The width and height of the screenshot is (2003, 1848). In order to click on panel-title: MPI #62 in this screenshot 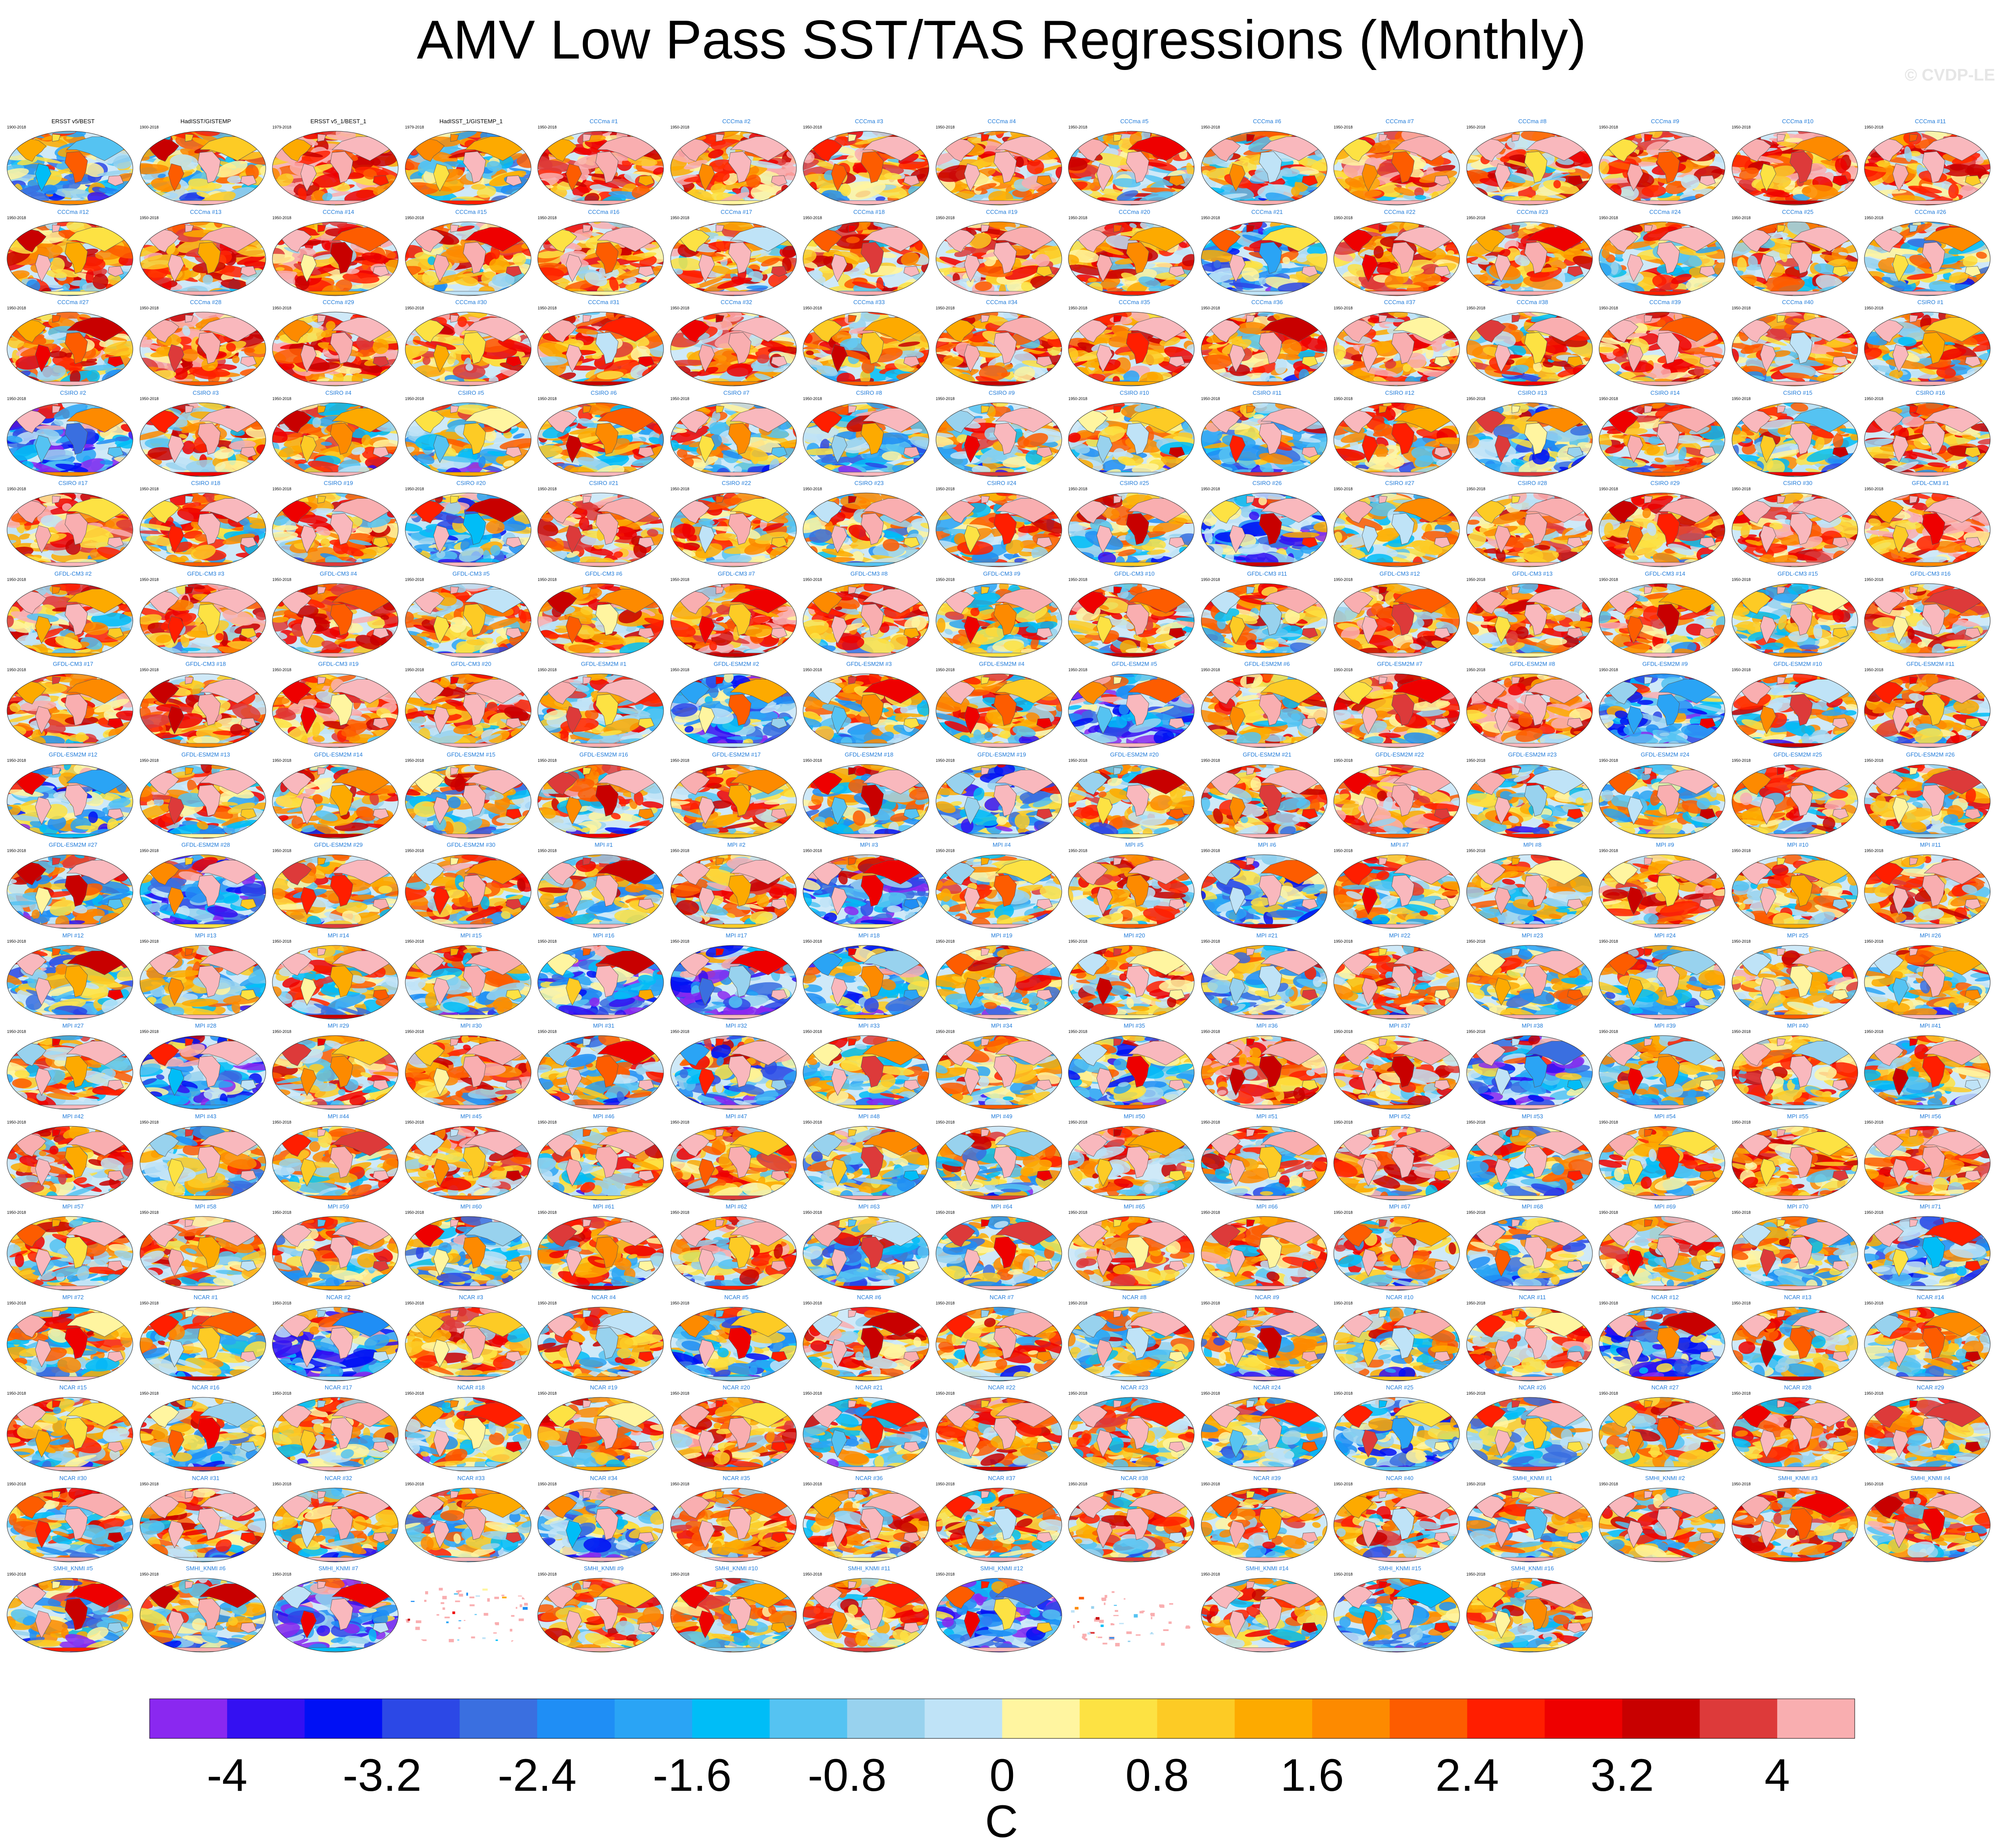, I will do `click(736, 1206)`.